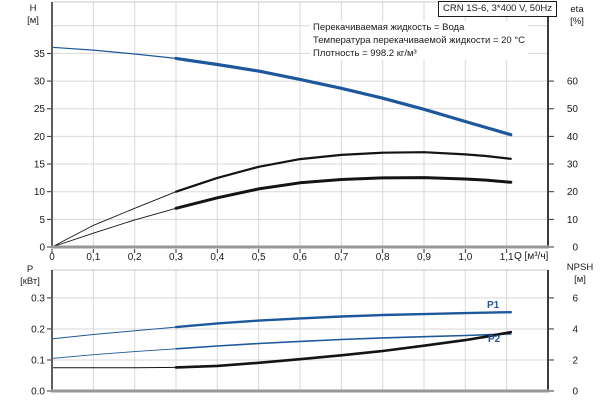 This screenshot has width=600, height=400. What do you see at coordinates (176, 257) in the screenshot?
I see `svg-text: 0,3` at bounding box center [176, 257].